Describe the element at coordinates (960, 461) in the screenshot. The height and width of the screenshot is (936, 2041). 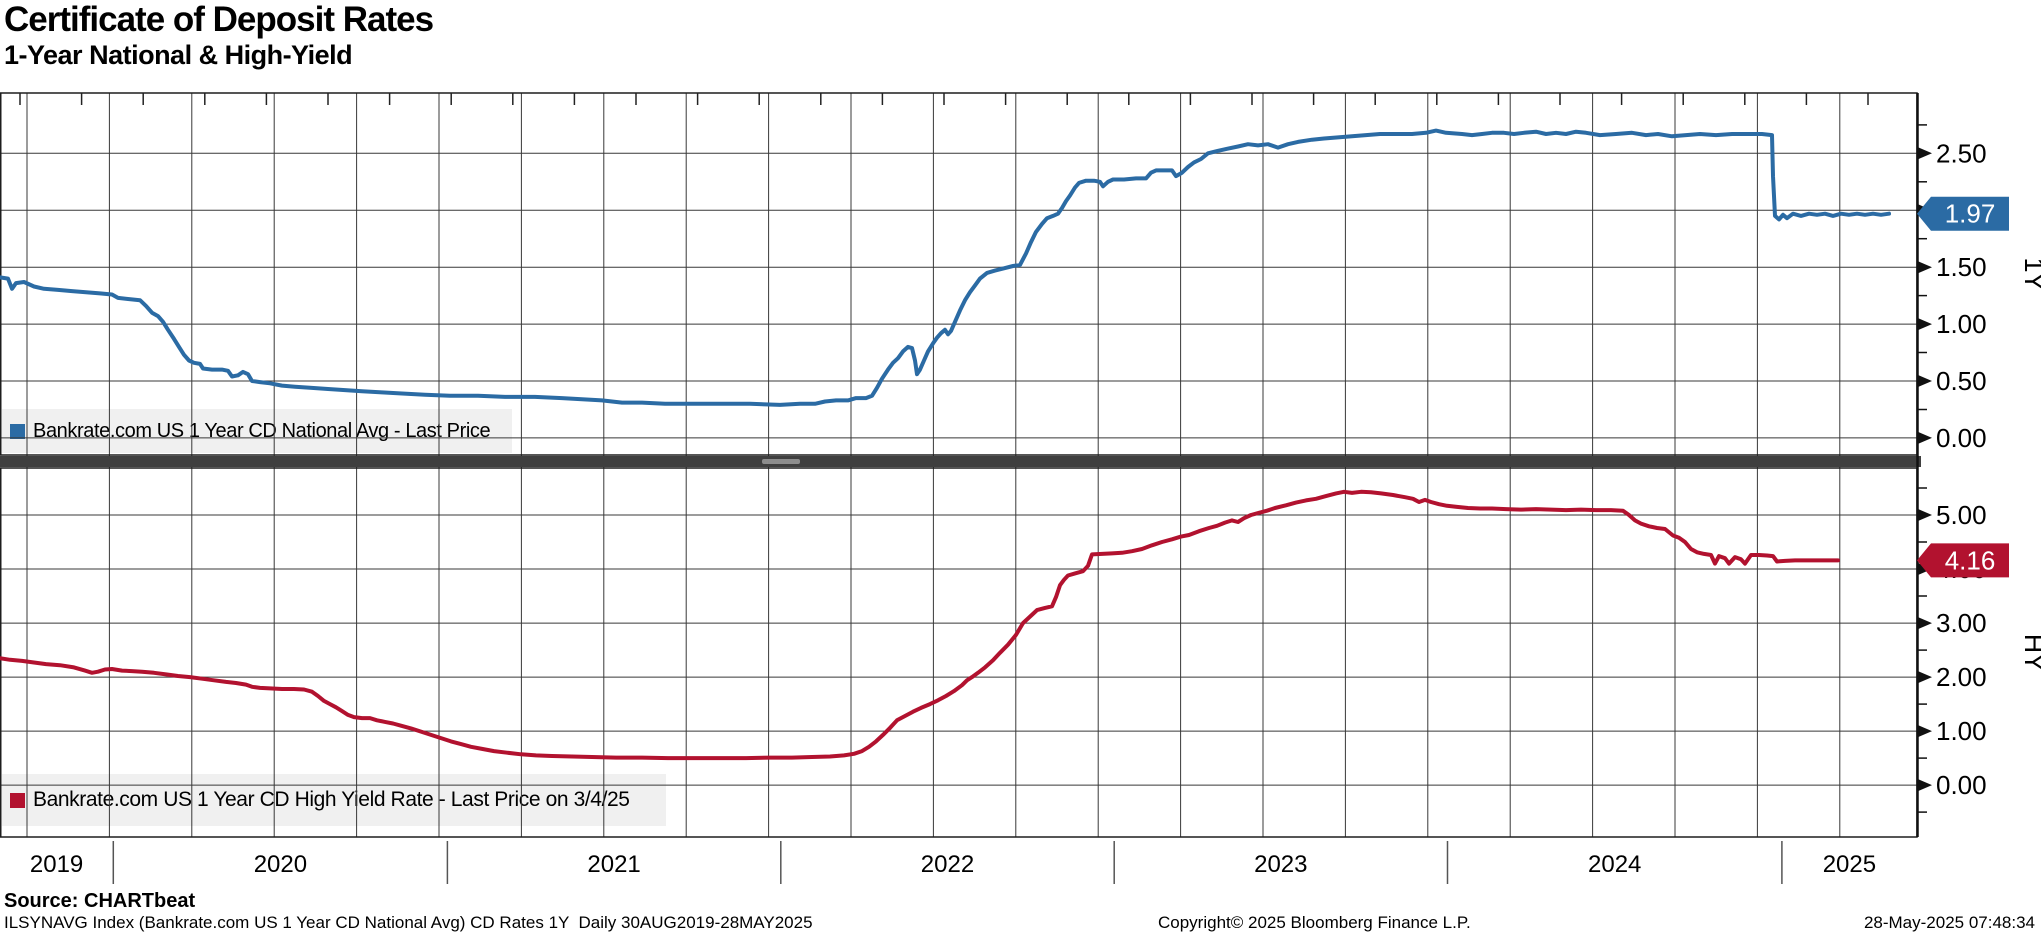
I see `panel-divider` at that location.